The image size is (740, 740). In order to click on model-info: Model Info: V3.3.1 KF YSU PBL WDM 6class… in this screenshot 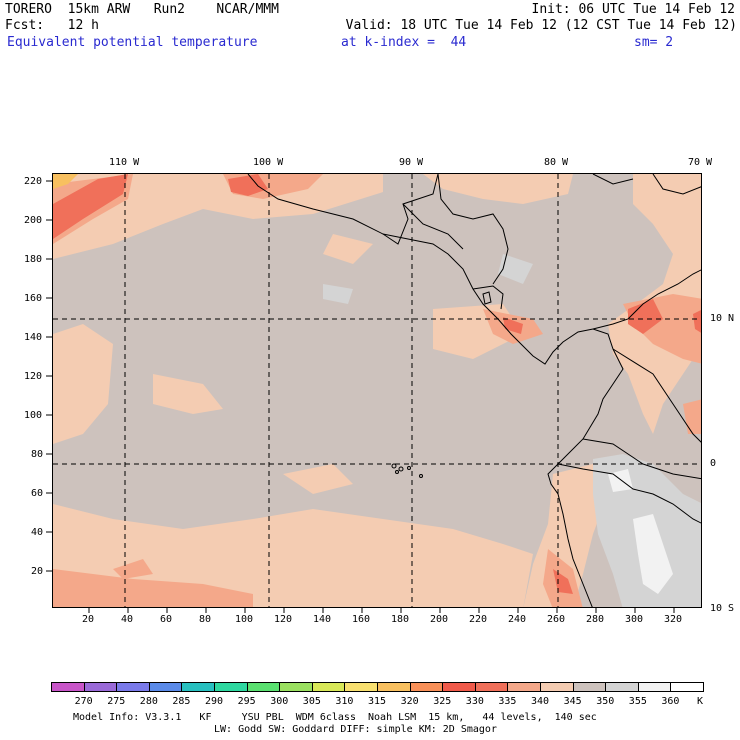, I will do `click(335, 717)`.